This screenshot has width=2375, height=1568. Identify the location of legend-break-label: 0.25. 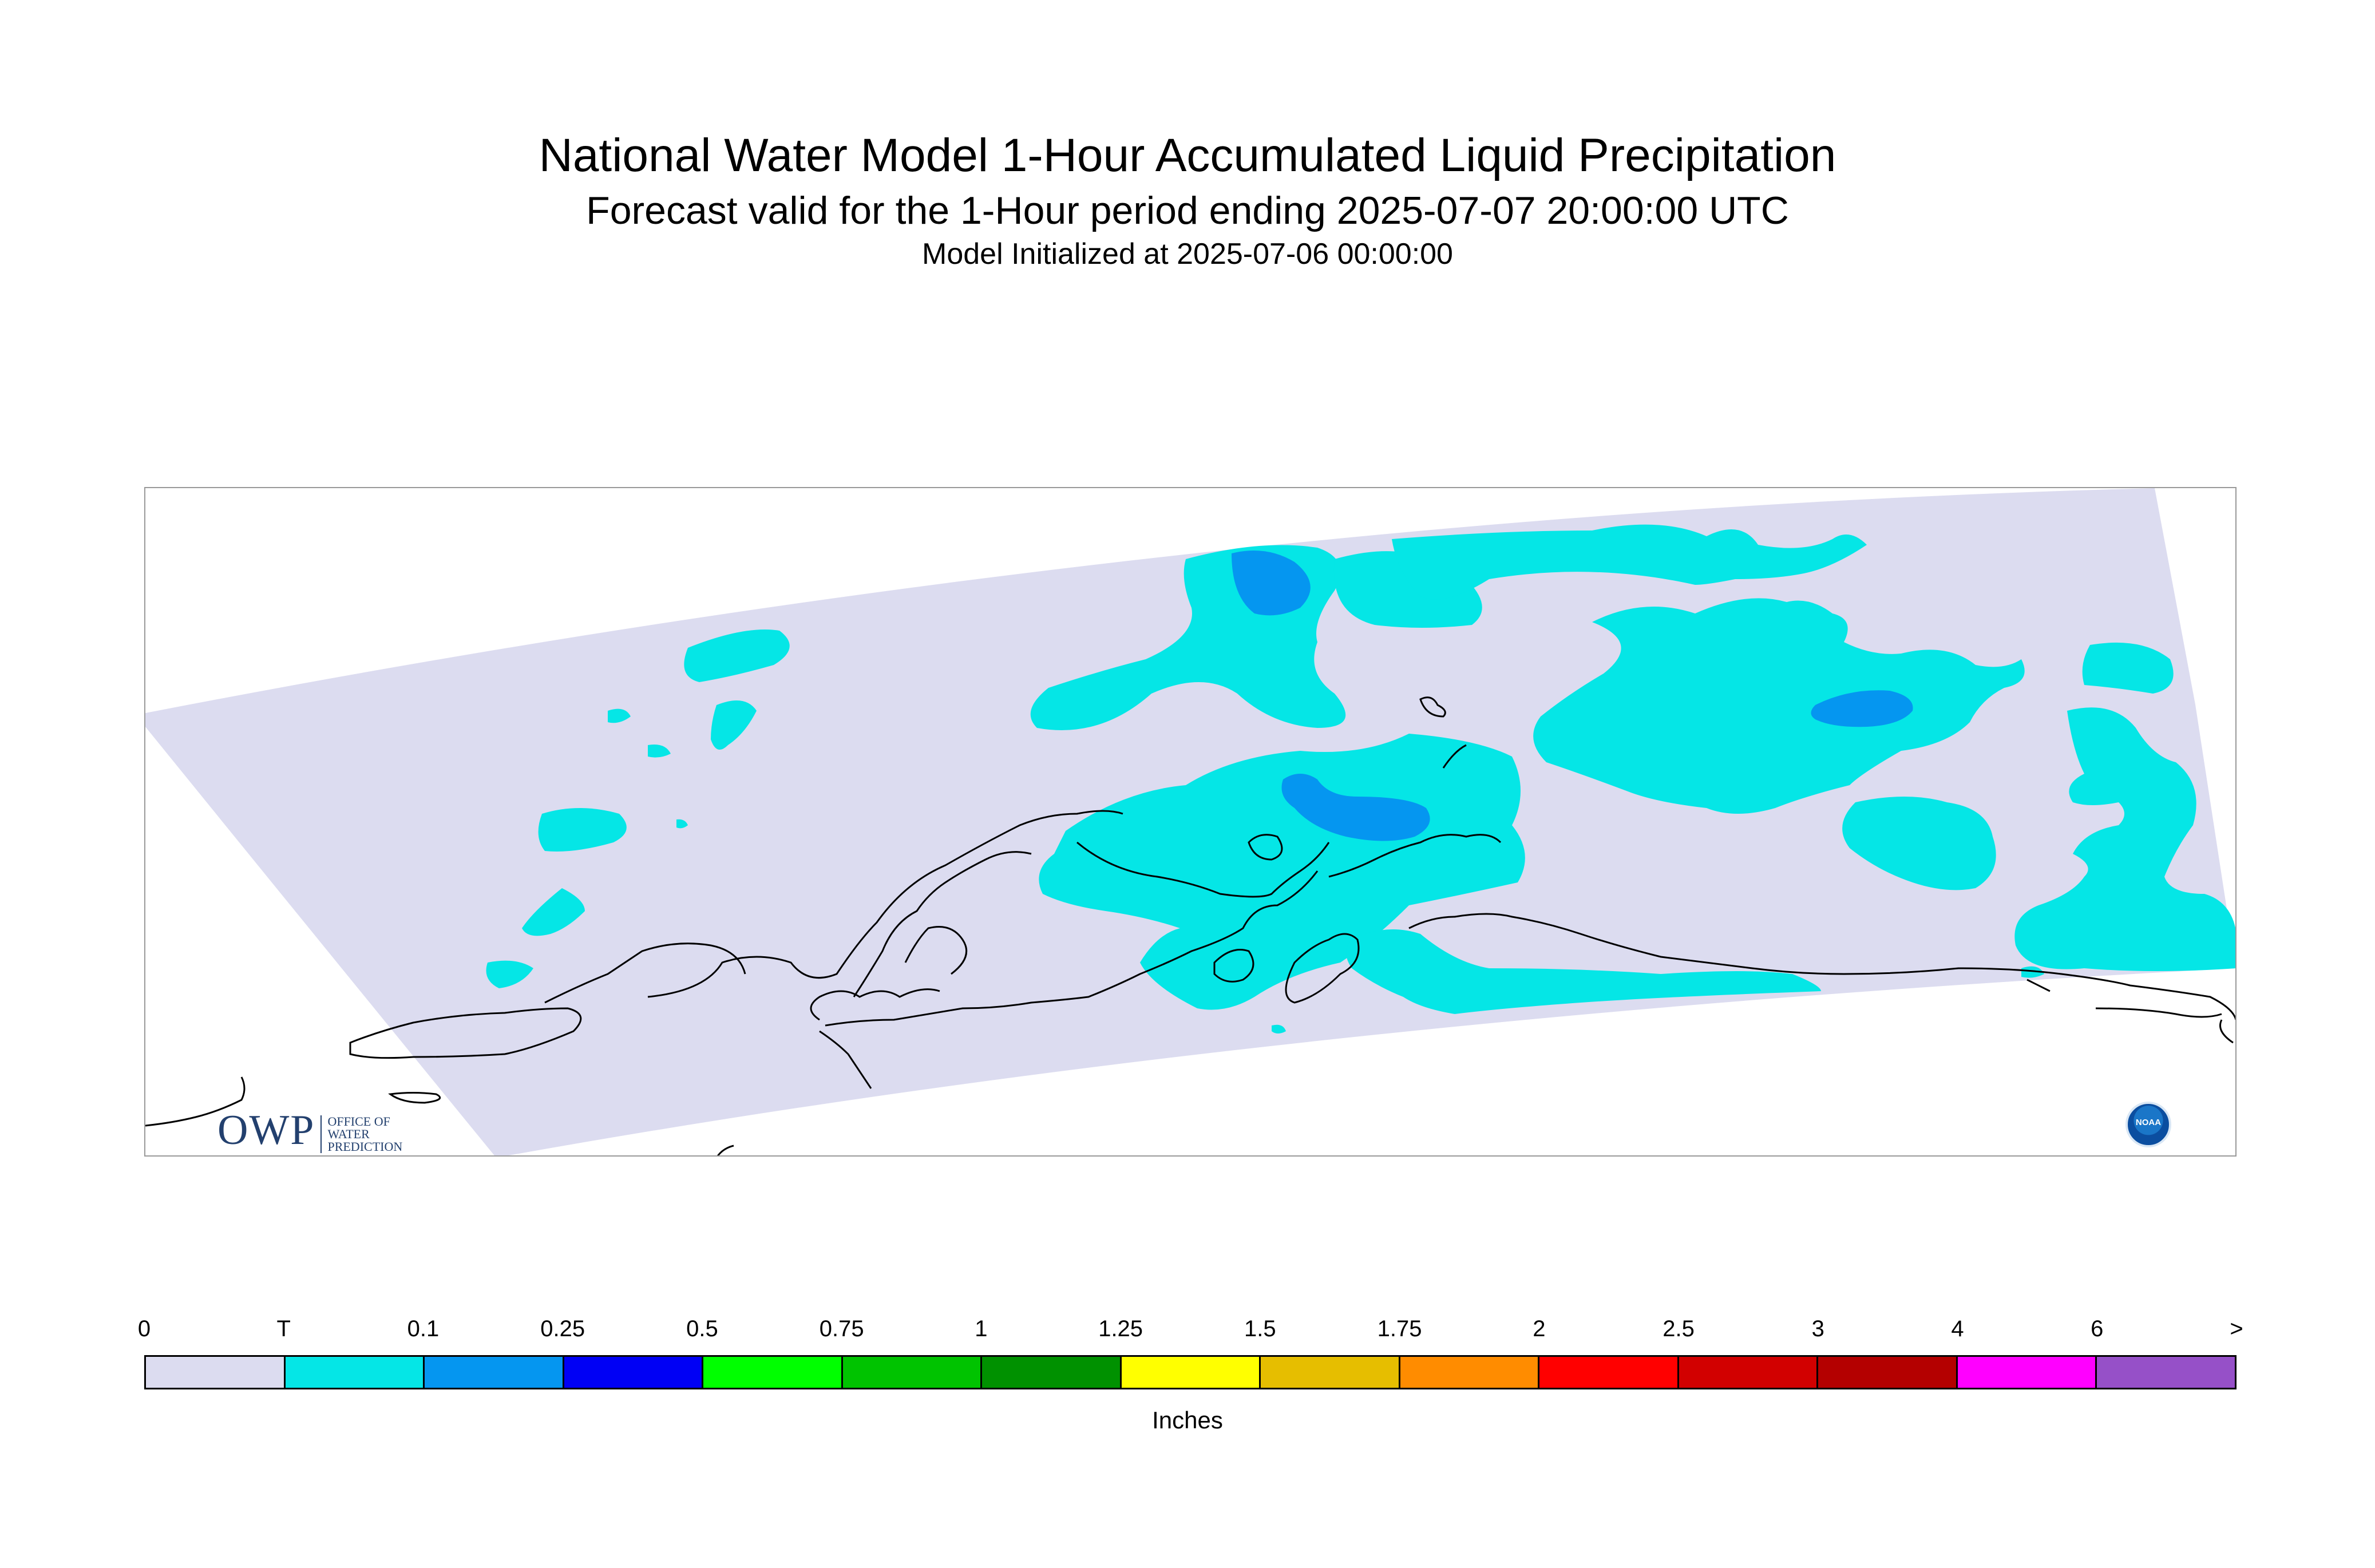
(562, 1328).